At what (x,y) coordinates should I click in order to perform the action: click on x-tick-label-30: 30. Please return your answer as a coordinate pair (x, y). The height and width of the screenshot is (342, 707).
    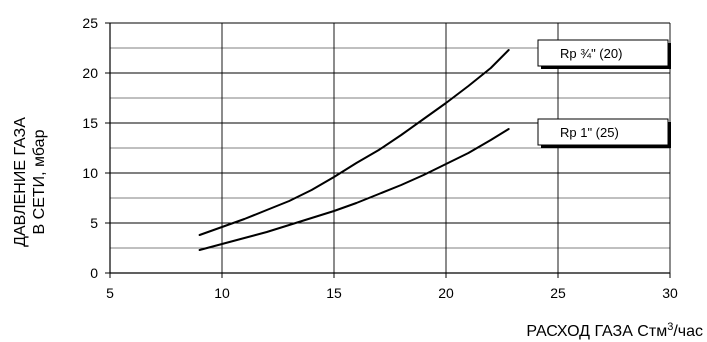
    Looking at the image, I should click on (670, 293).